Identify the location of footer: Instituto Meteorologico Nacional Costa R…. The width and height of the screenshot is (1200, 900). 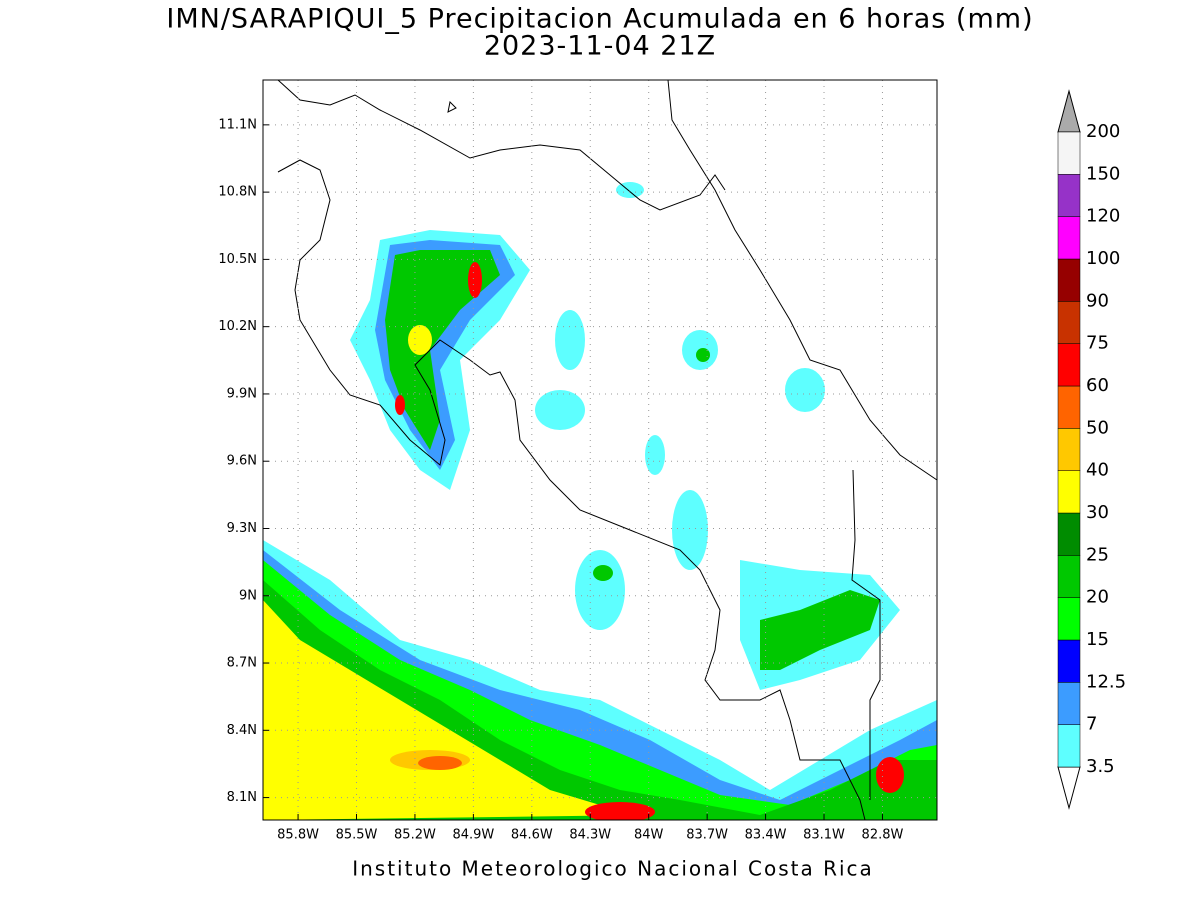
(613, 869).